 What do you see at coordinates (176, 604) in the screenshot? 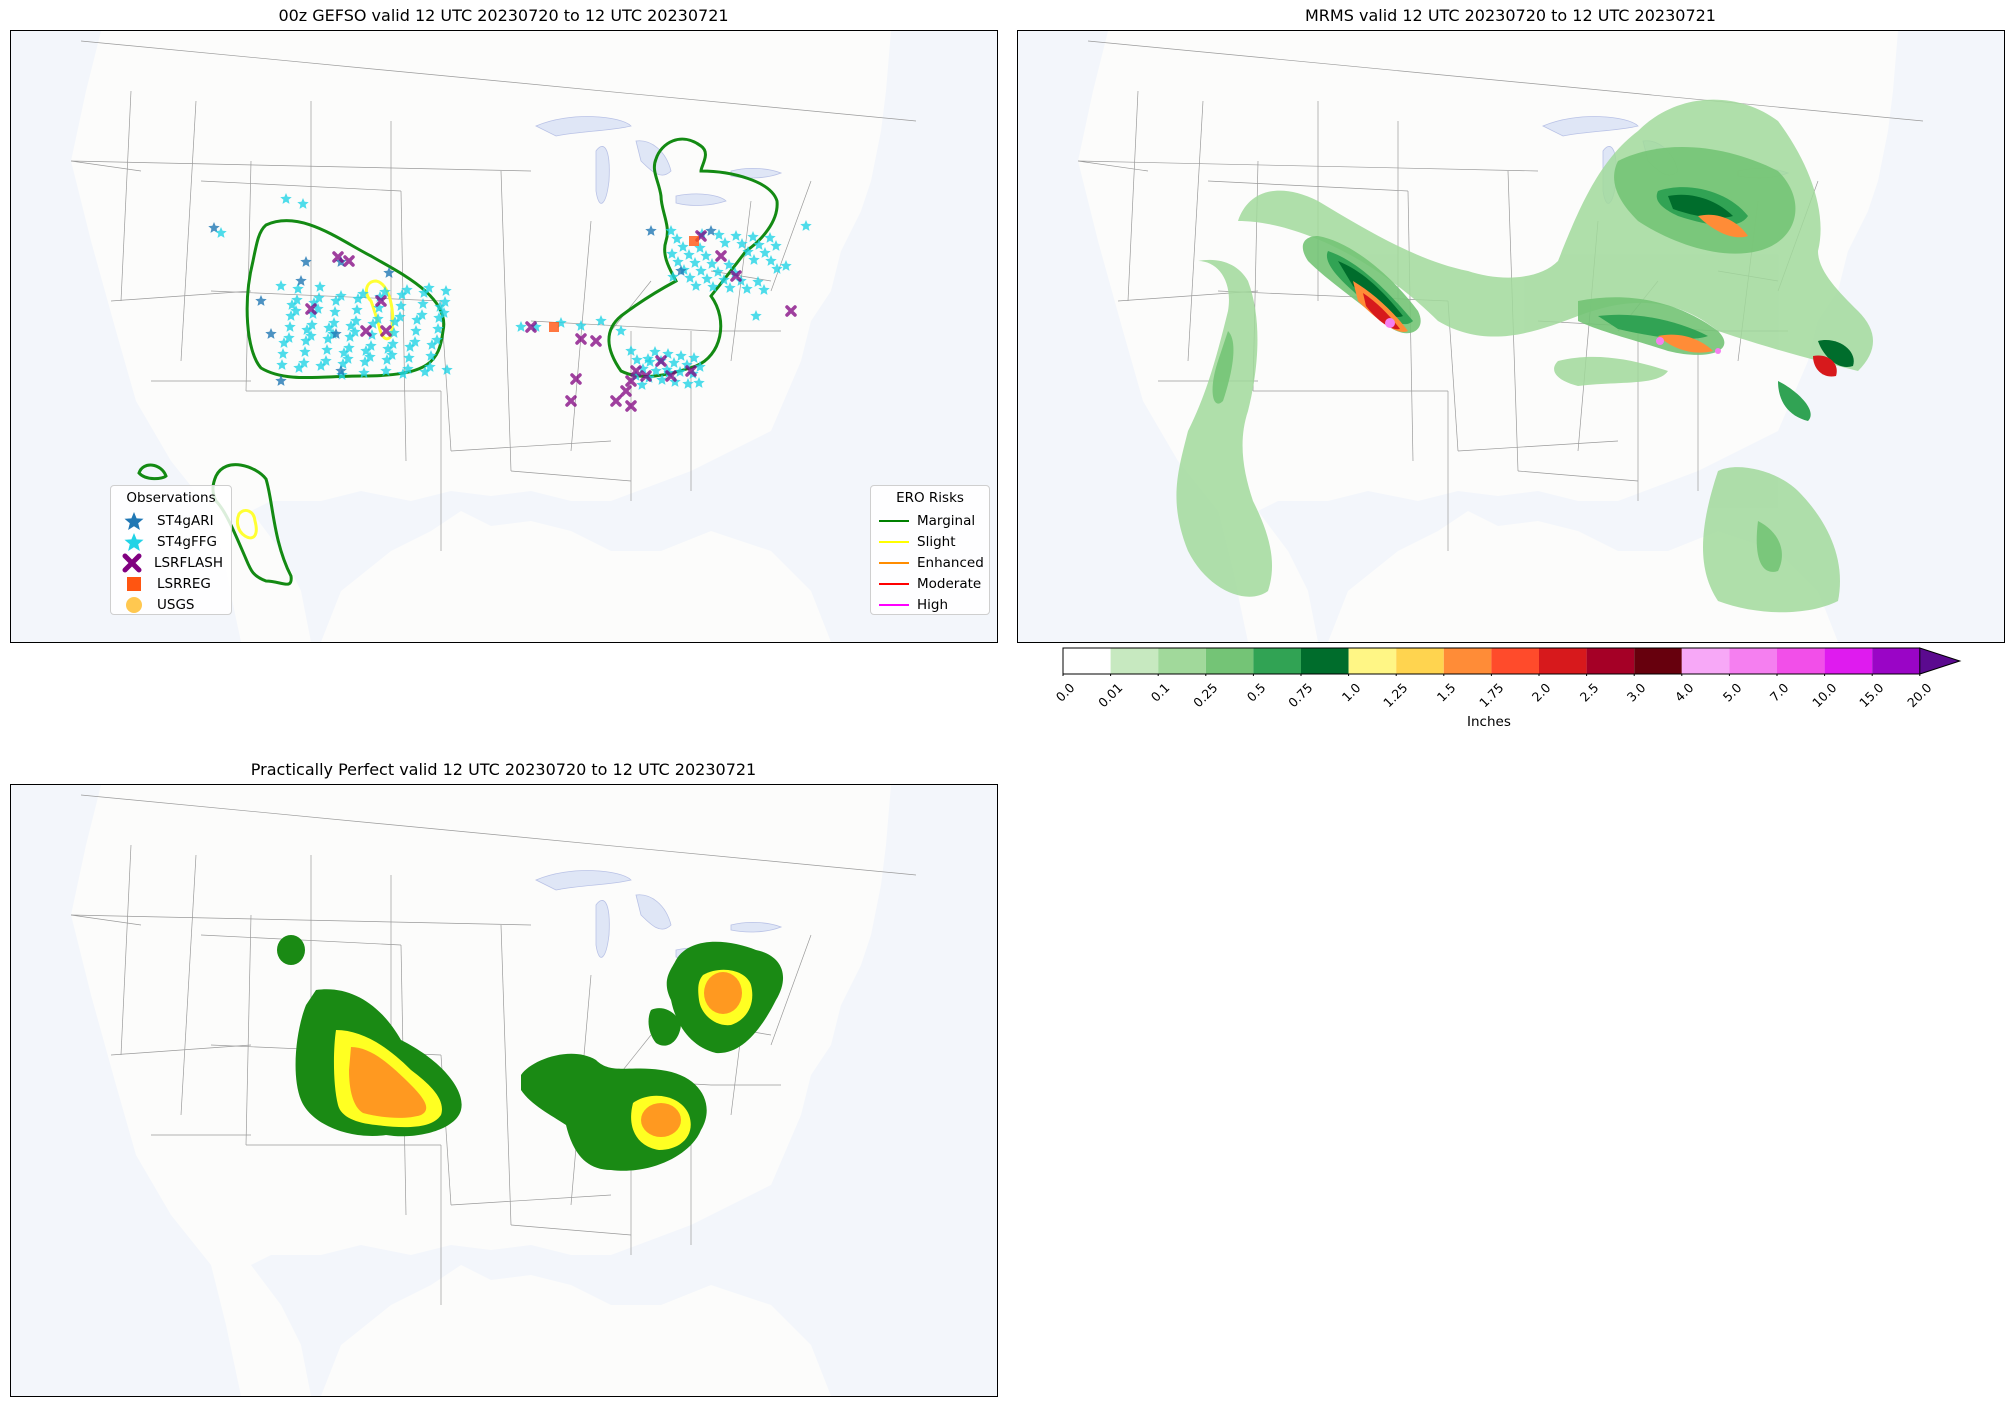
I see `legend-label: USGS` at bounding box center [176, 604].